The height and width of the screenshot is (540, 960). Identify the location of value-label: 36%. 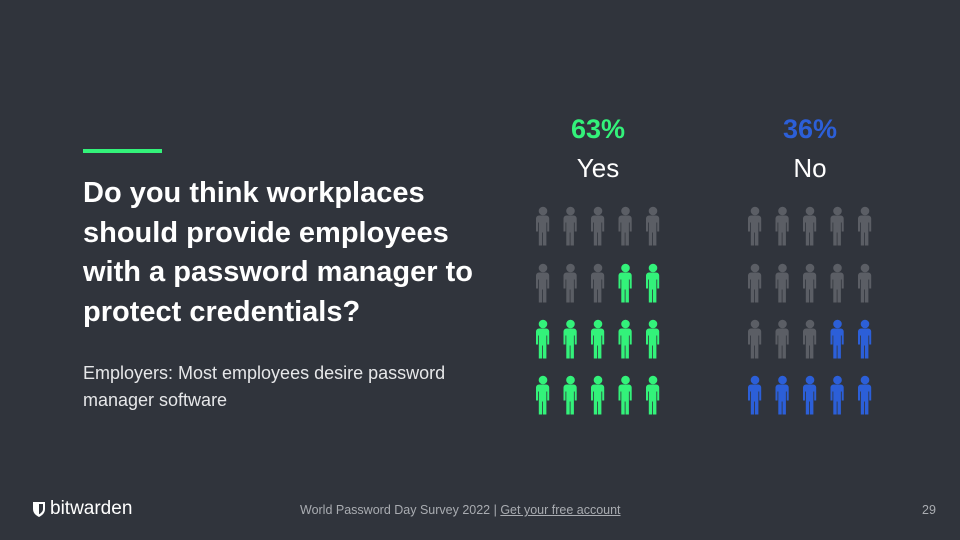
(810, 129).